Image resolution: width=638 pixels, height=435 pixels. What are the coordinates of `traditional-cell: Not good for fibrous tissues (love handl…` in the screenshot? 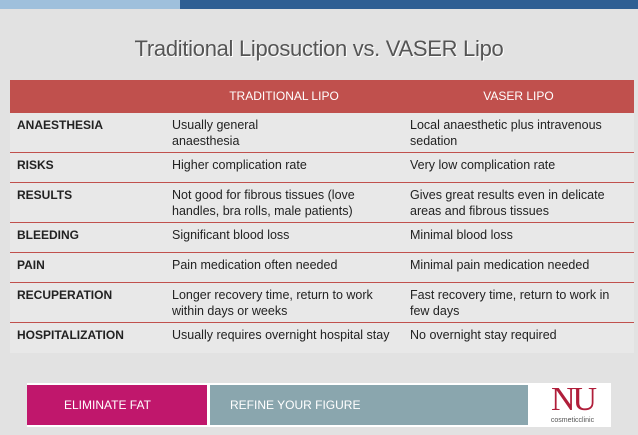 It's located at (284, 202).